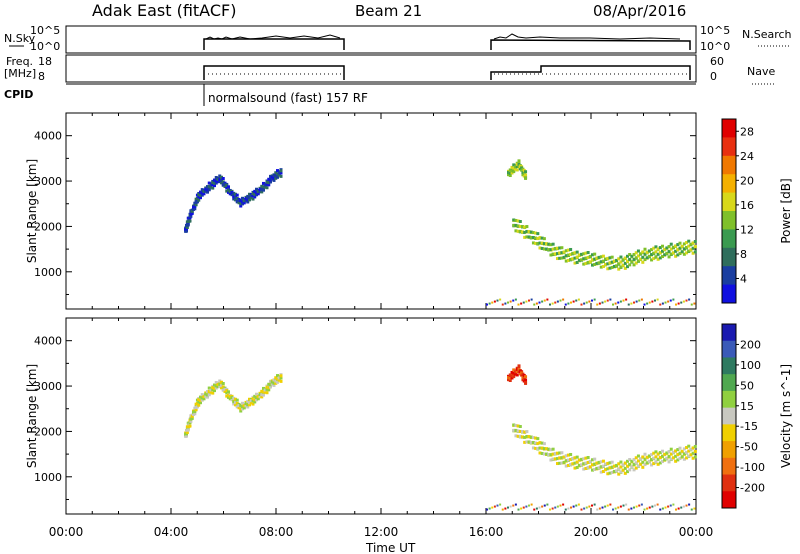 The image size is (800, 554). I want to click on nsky-bottom-tick: 10^0, so click(45, 46).